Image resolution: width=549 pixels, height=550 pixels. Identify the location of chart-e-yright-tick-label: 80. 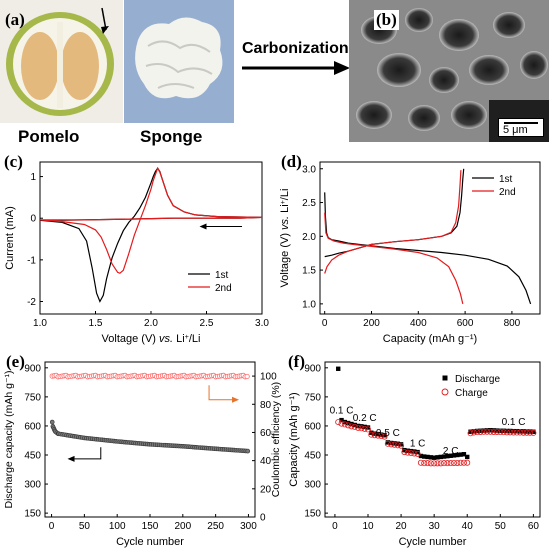
(266, 405).